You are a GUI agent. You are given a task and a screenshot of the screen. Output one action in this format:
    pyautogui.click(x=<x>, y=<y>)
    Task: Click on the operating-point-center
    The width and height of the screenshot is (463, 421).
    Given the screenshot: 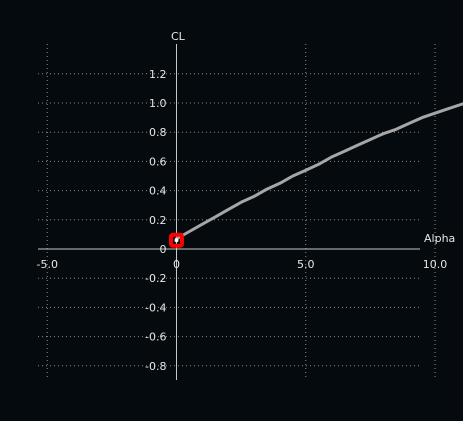 What is the action you would take?
    pyautogui.click(x=177, y=240)
    